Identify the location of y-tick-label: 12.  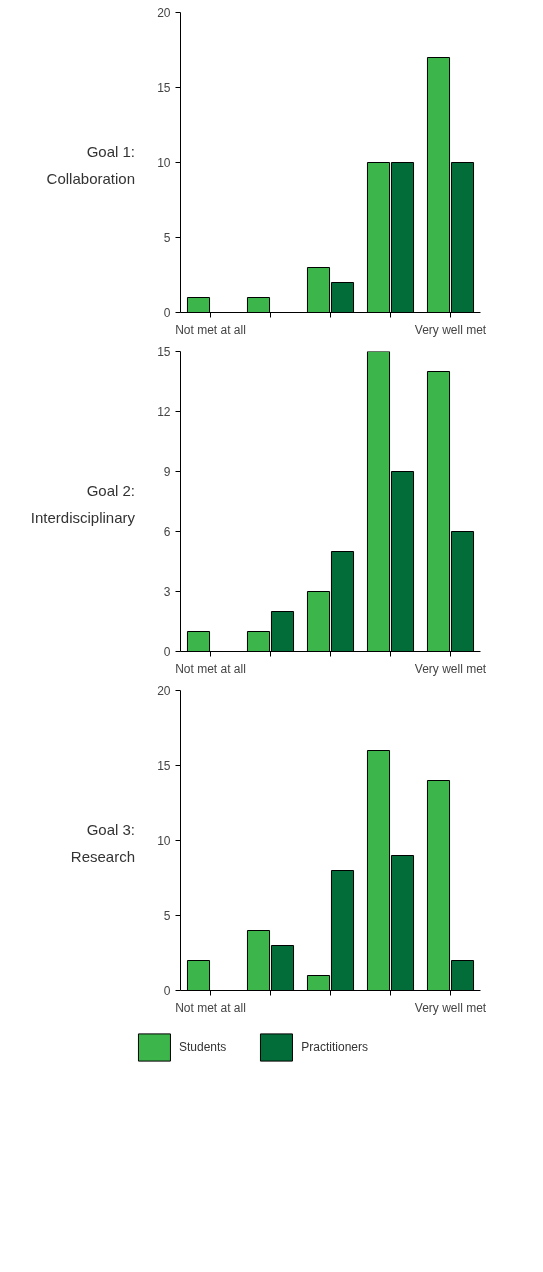
(164, 412).